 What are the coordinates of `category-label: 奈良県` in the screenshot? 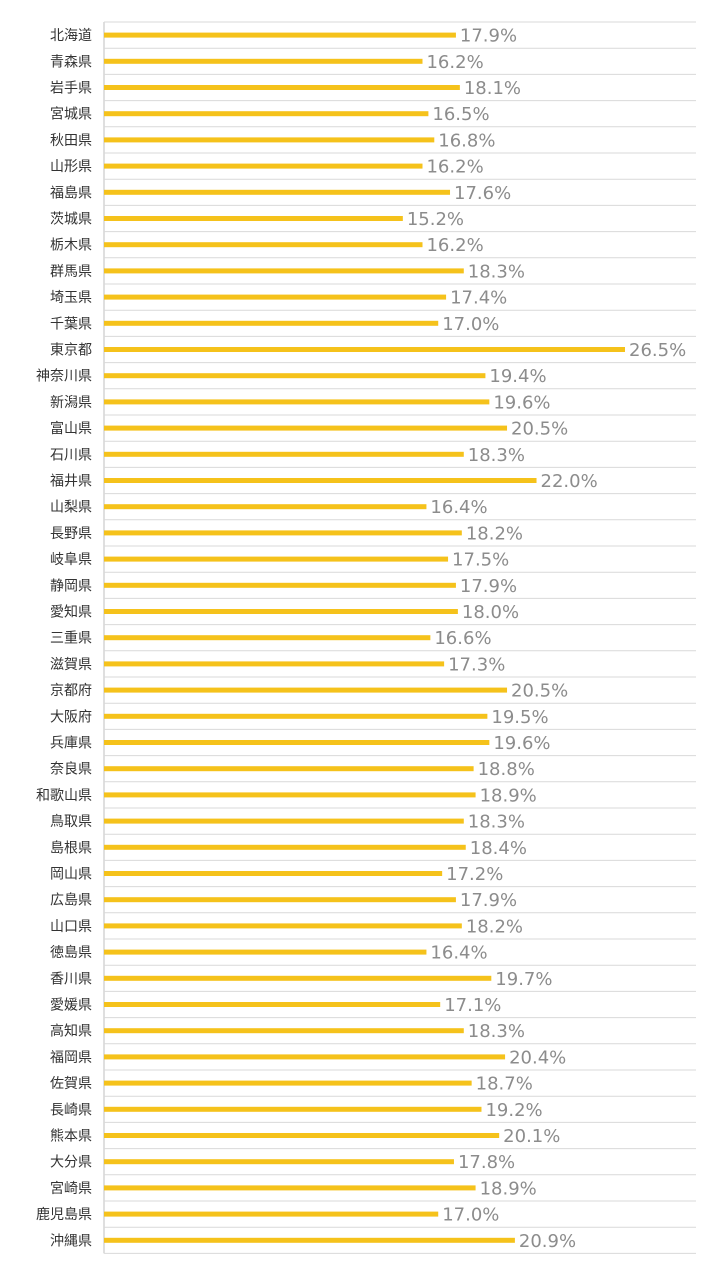 It's located at (71, 770).